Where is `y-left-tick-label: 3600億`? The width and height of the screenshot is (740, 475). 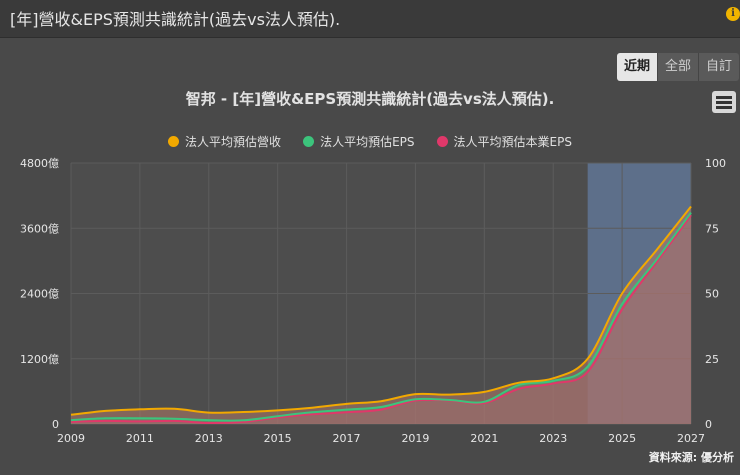 y-left-tick-label: 3600億 is located at coordinates (39, 228).